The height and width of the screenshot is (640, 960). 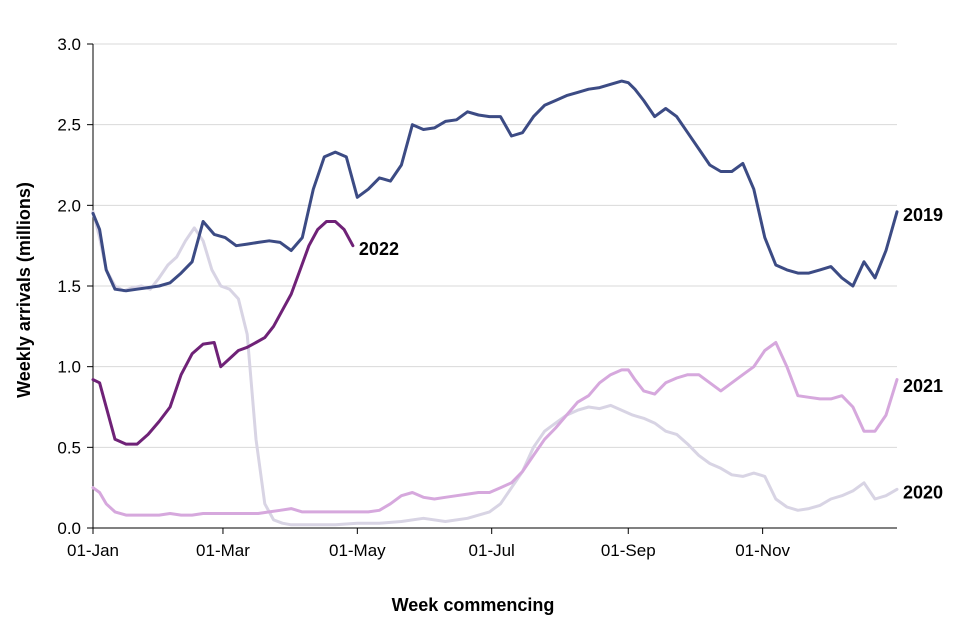 What do you see at coordinates (69, 125) in the screenshot?
I see `y-tick-label: 2.5` at bounding box center [69, 125].